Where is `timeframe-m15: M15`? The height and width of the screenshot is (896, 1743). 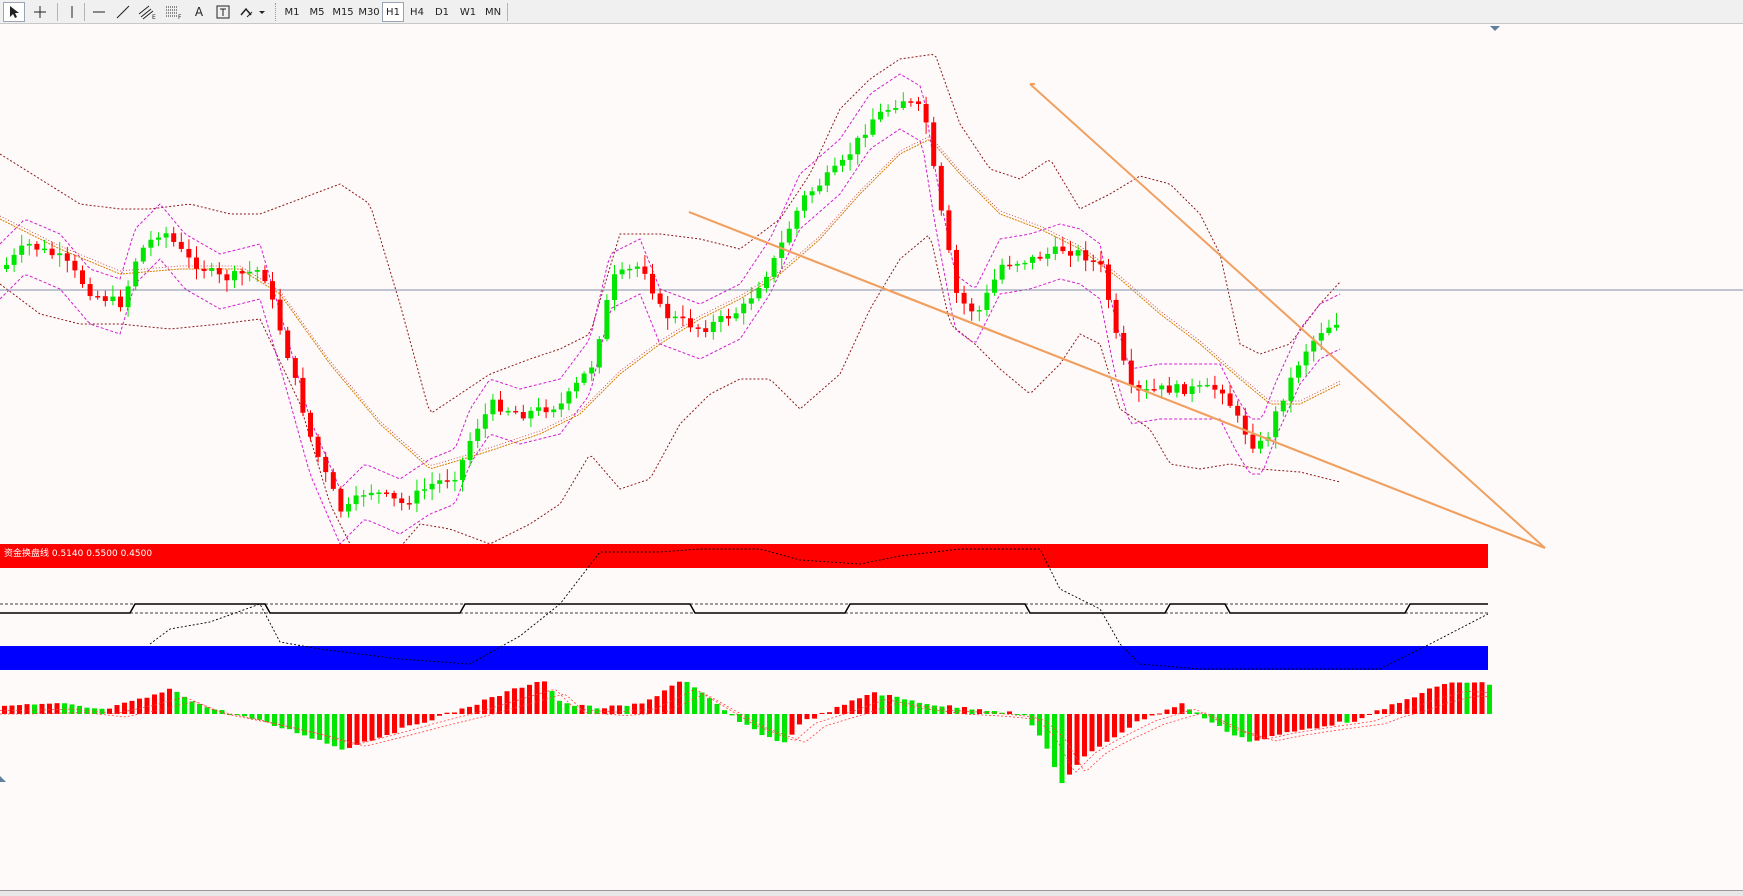
timeframe-m15: M15 is located at coordinates (343, 12).